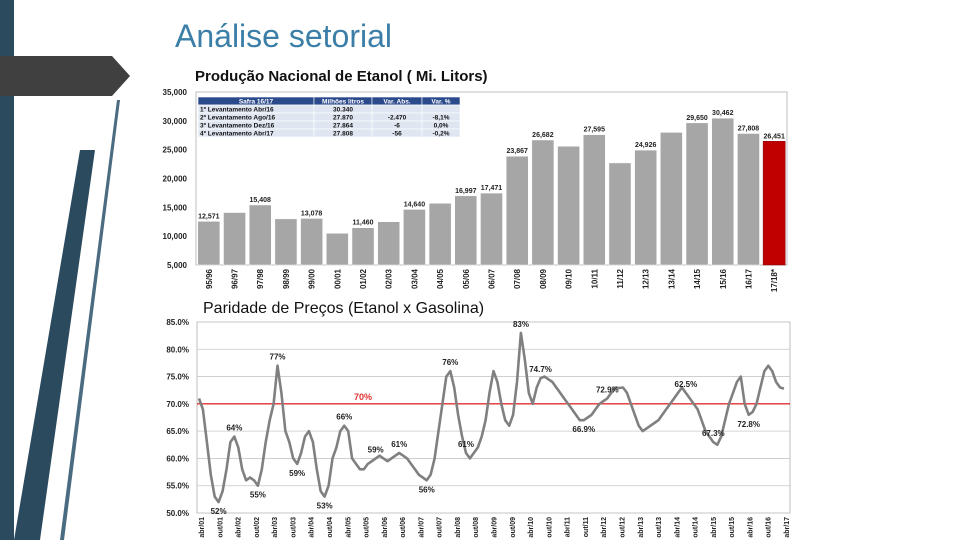 This screenshot has height=540, width=960. What do you see at coordinates (714, 527) in the screenshot?
I see `line-x-tick-label: abr/15` at bounding box center [714, 527].